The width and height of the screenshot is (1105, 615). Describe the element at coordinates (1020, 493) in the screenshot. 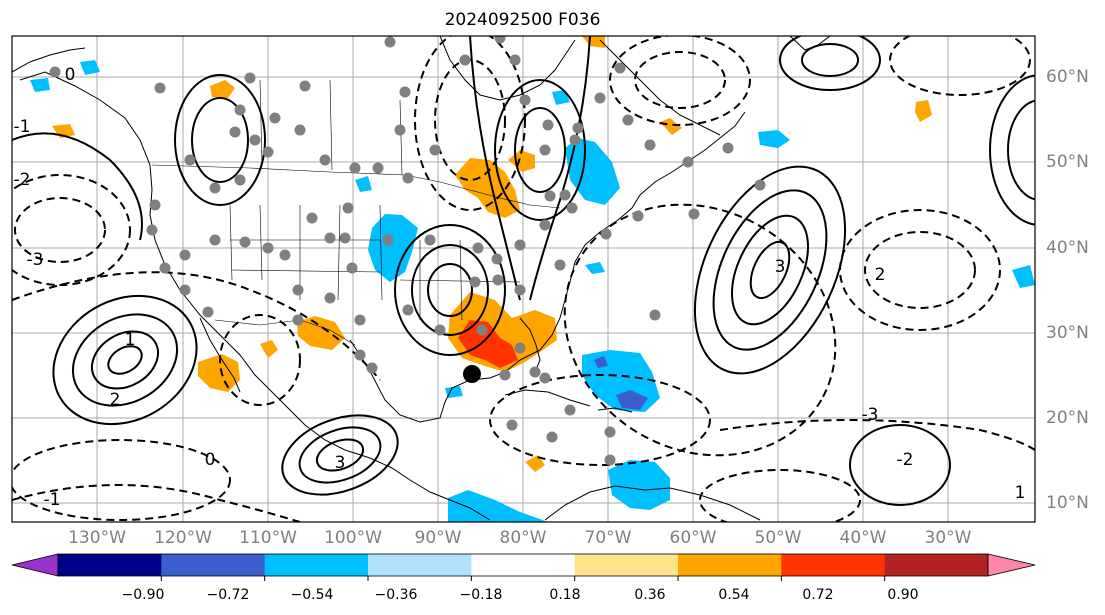

I see `contour-label: 1` at that location.